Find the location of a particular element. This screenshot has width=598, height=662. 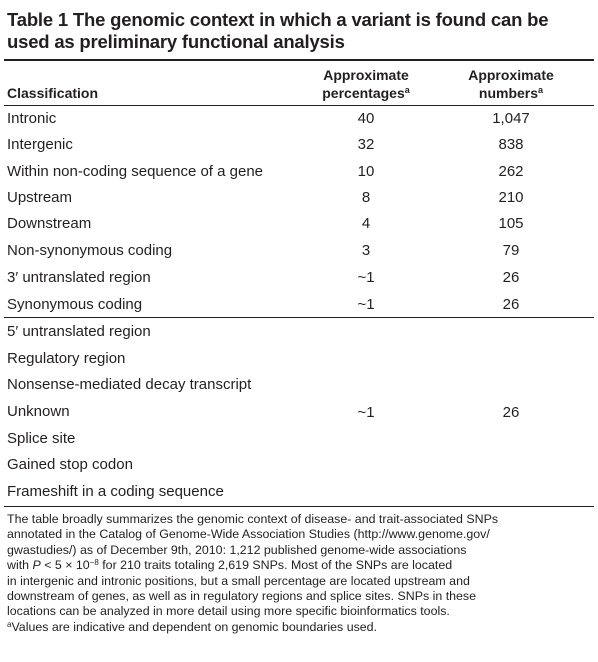

header-percentages-footnote-mark: a is located at coordinates (407, 90).